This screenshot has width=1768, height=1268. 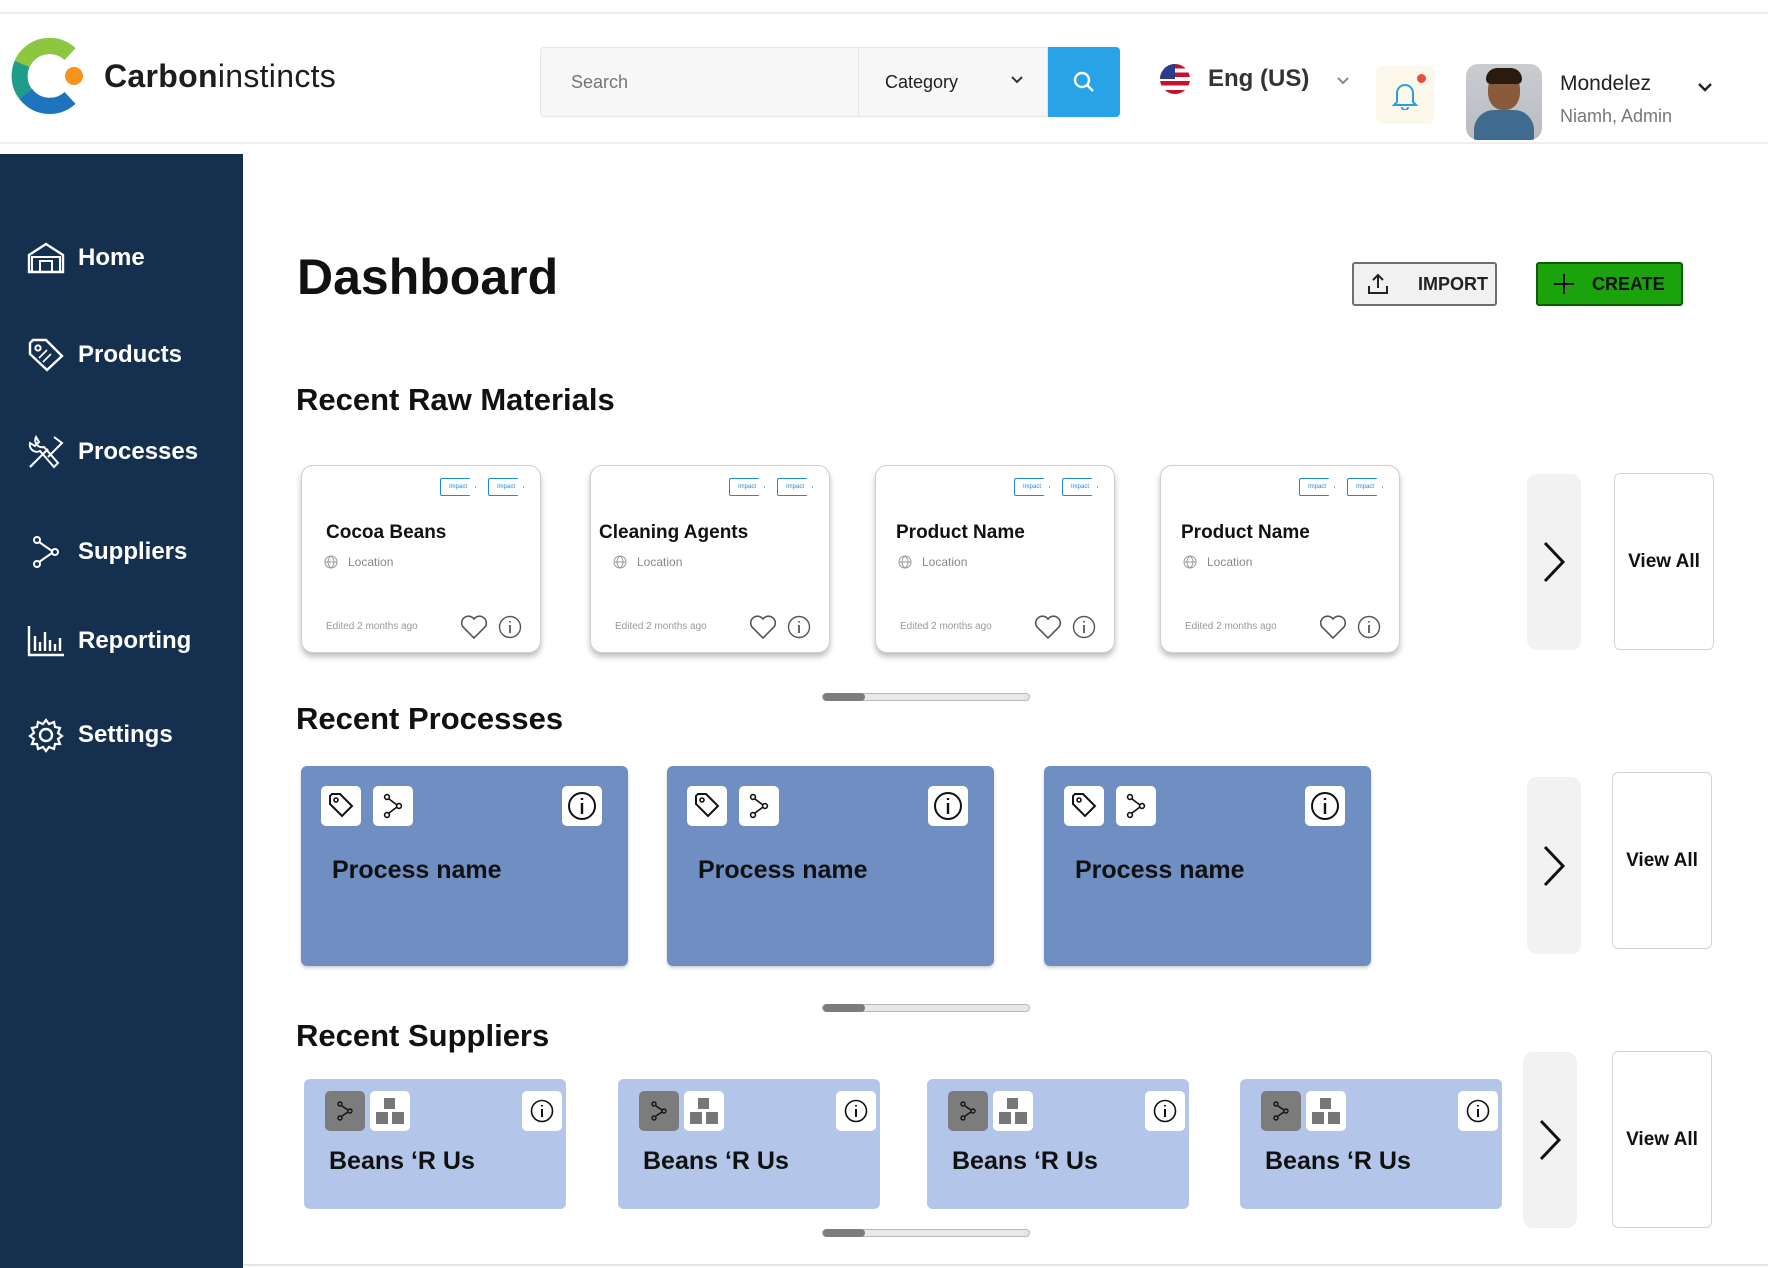 I want to click on avatar, so click(x=1504, y=102).